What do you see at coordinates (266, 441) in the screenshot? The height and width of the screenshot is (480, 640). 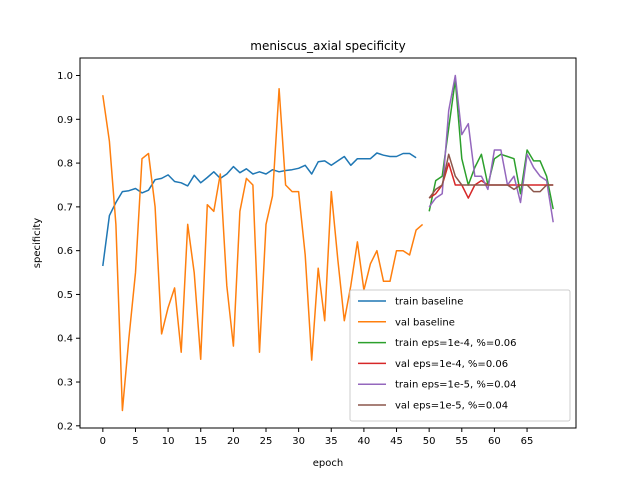 I see `x-tick-label: 25` at bounding box center [266, 441].